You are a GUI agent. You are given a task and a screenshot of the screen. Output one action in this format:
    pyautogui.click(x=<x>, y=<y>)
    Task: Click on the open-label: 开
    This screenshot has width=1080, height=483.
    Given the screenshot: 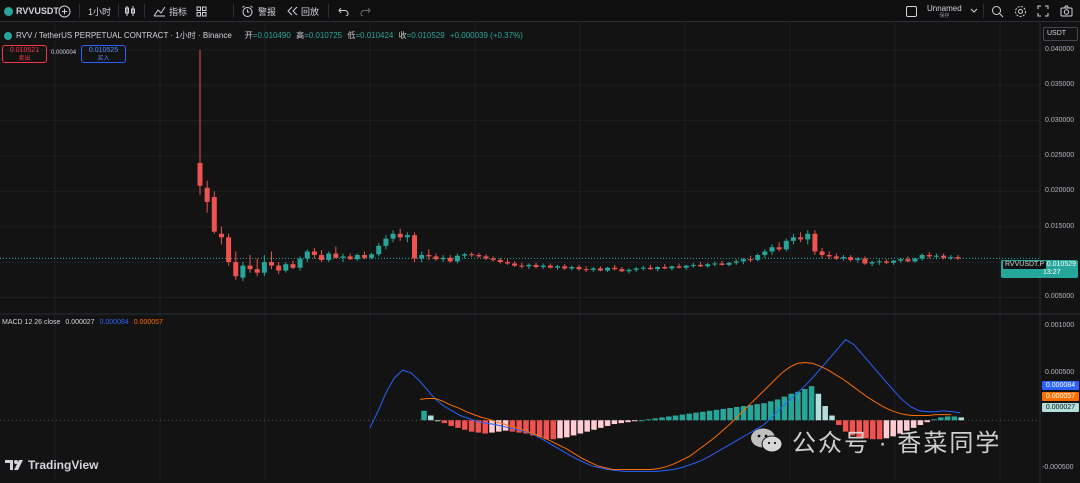 What is the action you would take?
    pyautogui.click(x=248, y=35)
    